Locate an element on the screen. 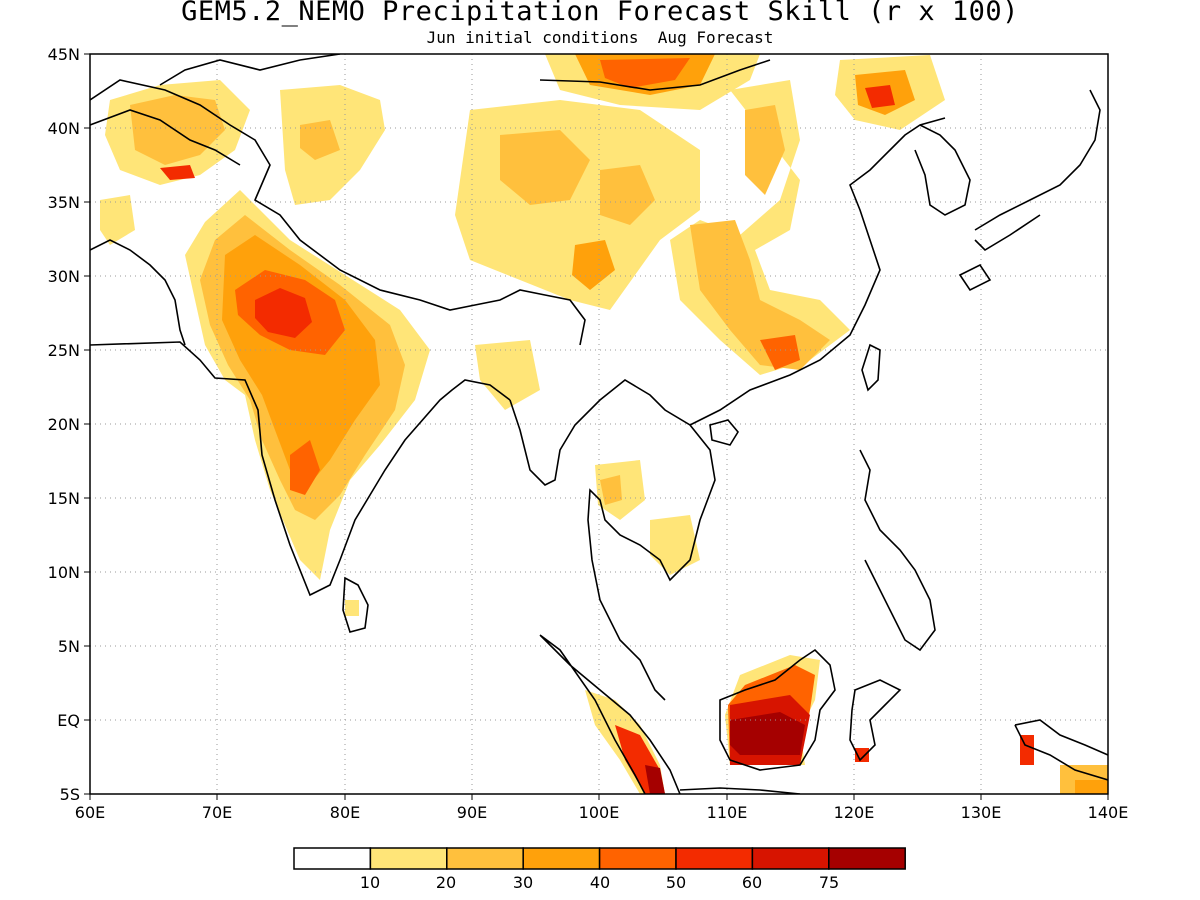 The height and width of the screenshot is (900, 1200). lat-tick-label: 15N is located at coordinates (64, 498).